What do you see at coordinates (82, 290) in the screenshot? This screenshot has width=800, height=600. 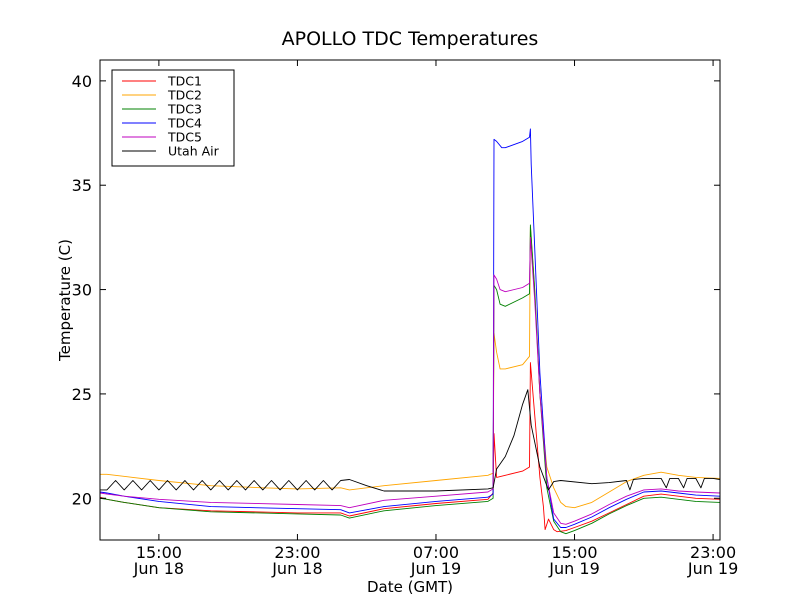 I see `y-tick-label: 30` at bounding box center [82, 290].